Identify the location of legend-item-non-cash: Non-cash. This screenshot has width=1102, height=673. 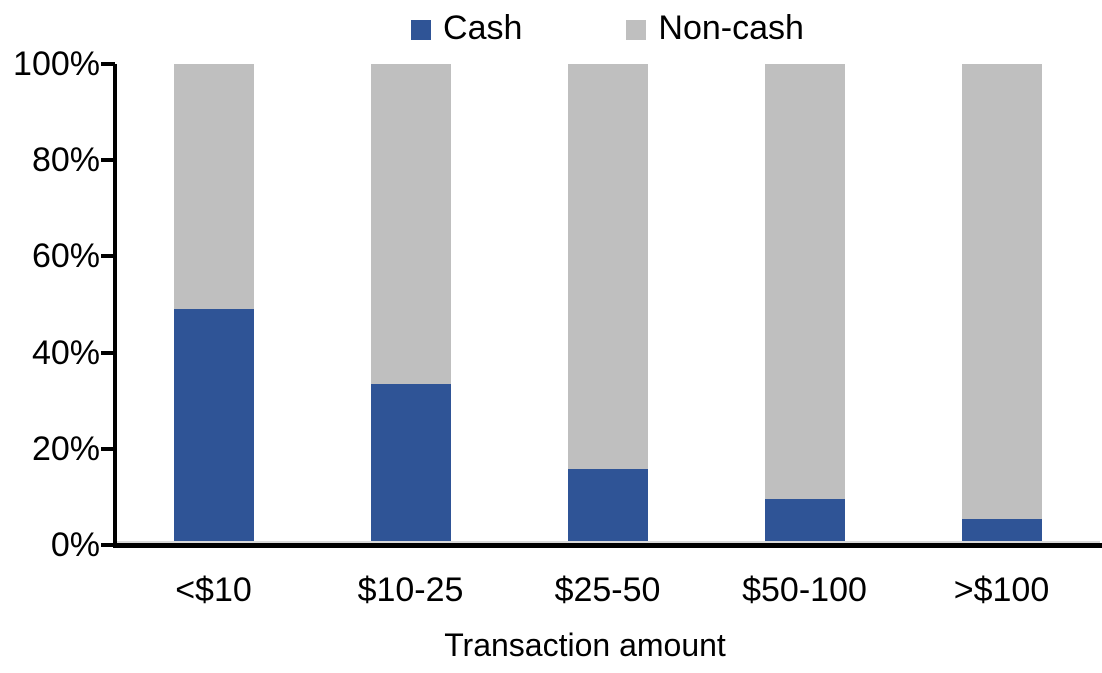
(715, 28).